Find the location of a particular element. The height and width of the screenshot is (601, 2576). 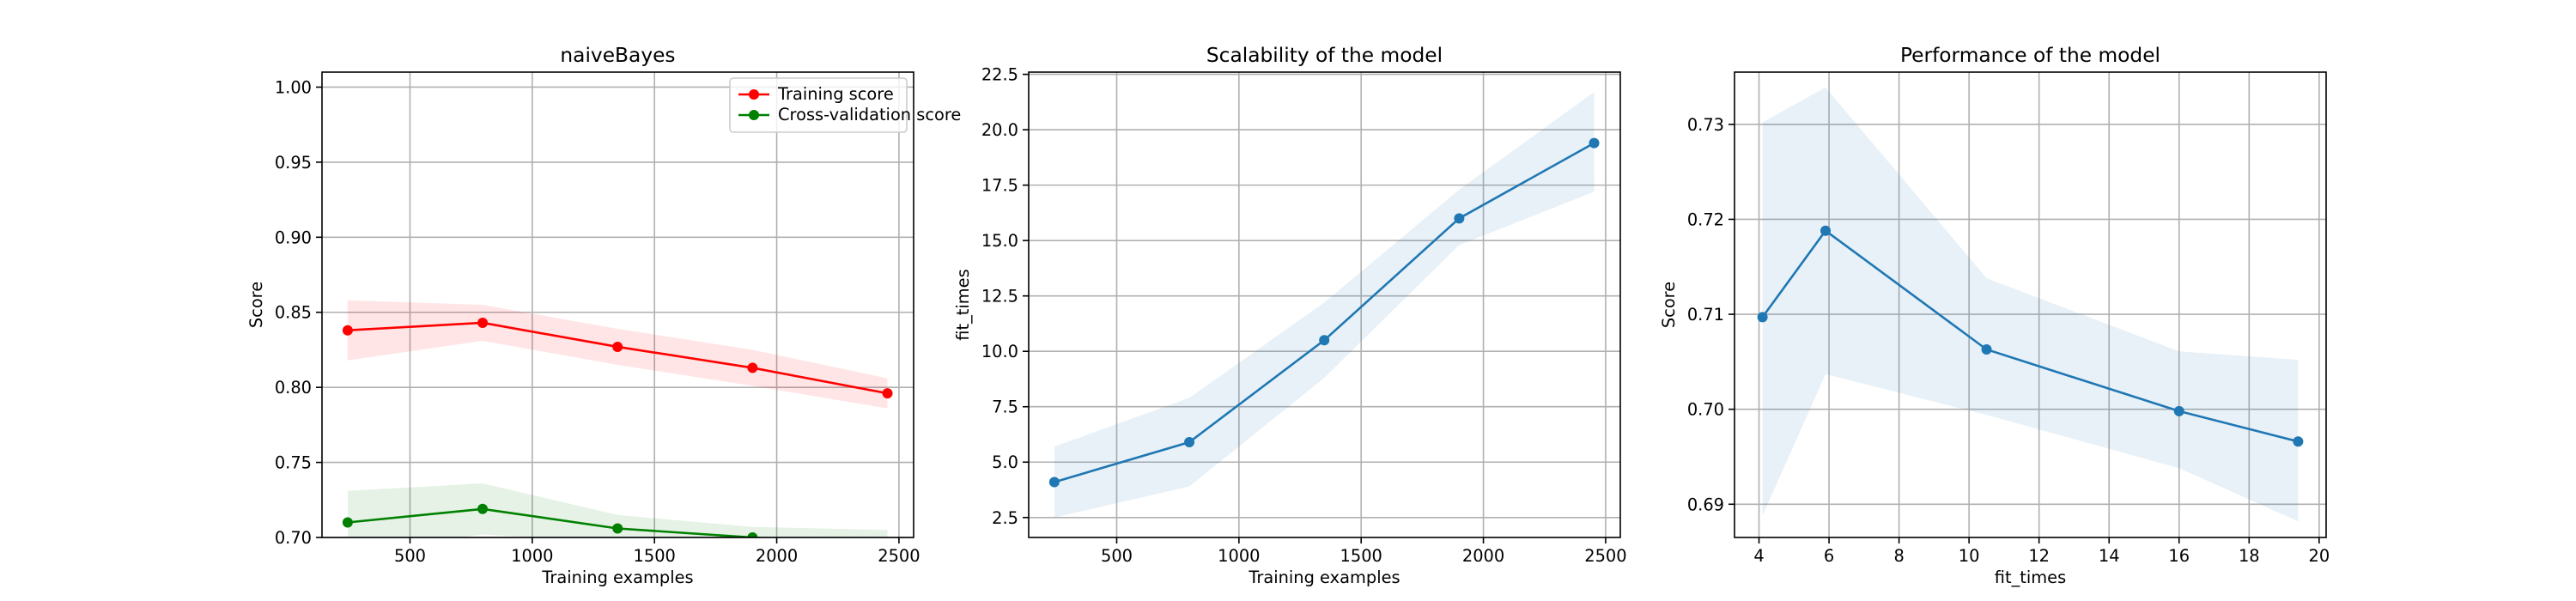

y-tick-label: 0.69 is located at coordinates (1705, 505).